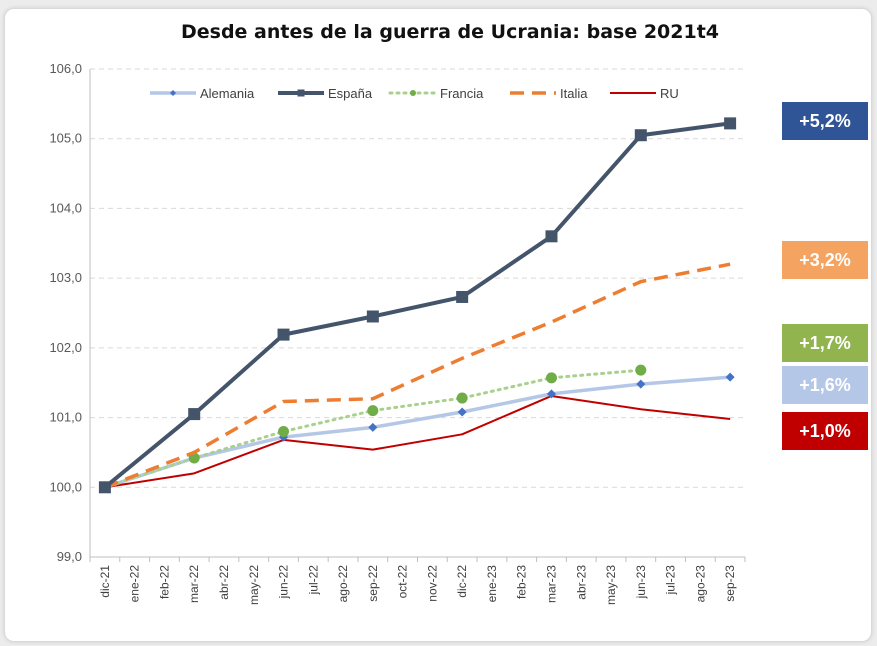 The width and height of the screenshot is (877, 646). I want to click on x-tick-label: may-23, so click(611, 585).